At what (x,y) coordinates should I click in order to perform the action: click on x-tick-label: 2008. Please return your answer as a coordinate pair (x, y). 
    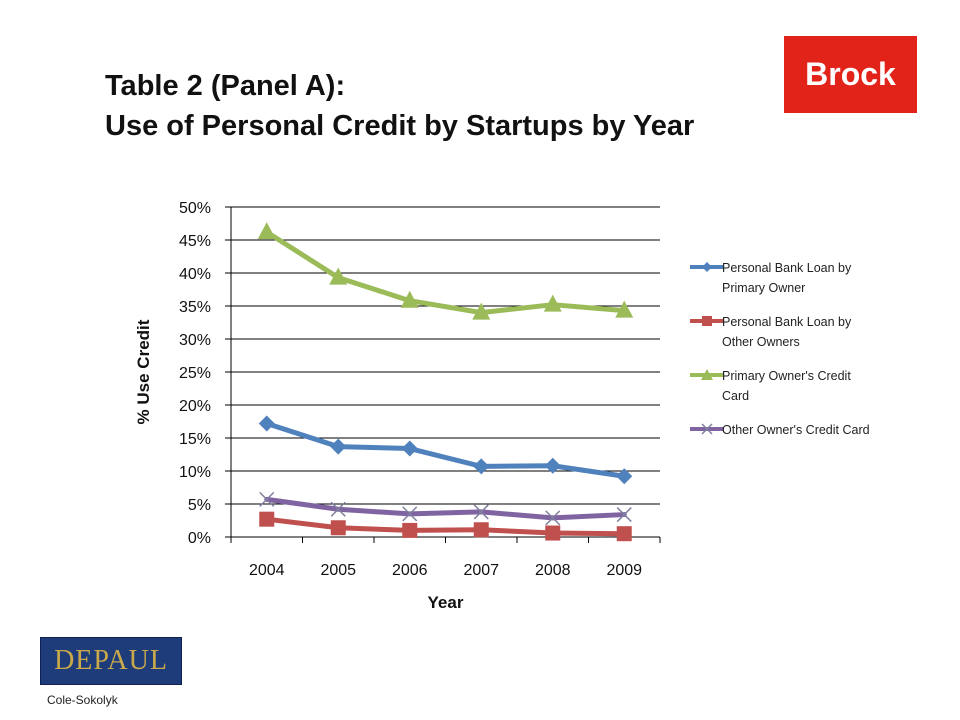
    Looking at the image, I should click on (553, 570).